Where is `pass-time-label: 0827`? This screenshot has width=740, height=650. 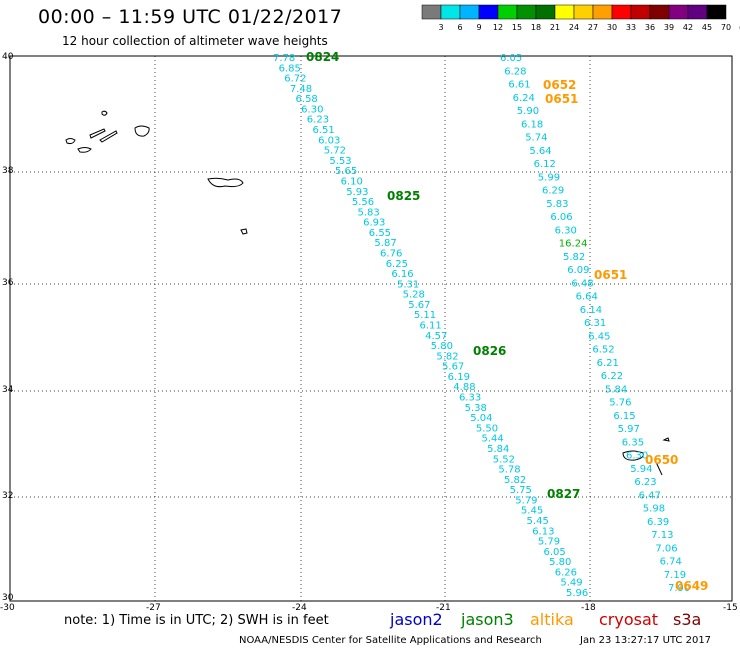 pass-time-label: 0827 is located at coordinates (563, 494).